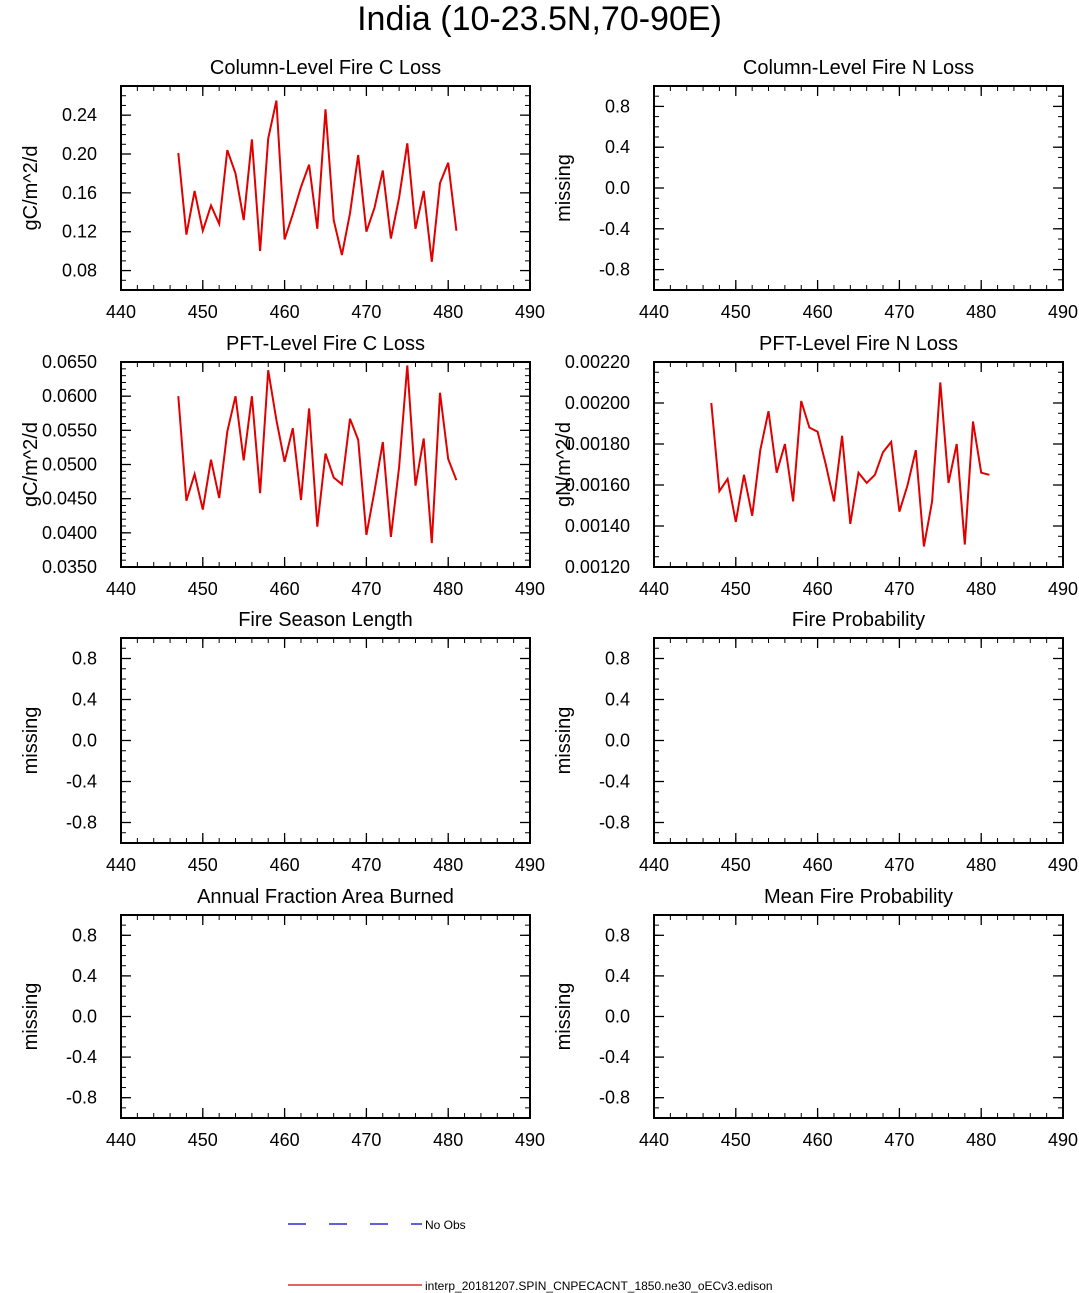 Image resolution: width=1079 pixels, height=1293 pixels. I want to click on panel-fire-probability-x-tick-label: 460, so click(818, 865).